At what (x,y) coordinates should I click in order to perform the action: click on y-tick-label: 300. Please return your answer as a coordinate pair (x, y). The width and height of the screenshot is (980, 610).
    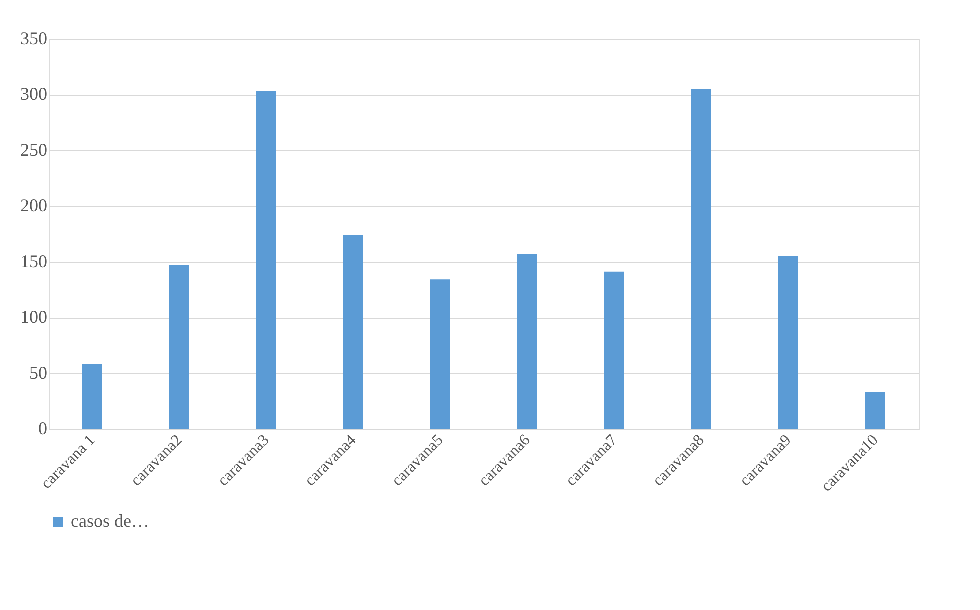
    Looking at the image, I should click on (34, 94).